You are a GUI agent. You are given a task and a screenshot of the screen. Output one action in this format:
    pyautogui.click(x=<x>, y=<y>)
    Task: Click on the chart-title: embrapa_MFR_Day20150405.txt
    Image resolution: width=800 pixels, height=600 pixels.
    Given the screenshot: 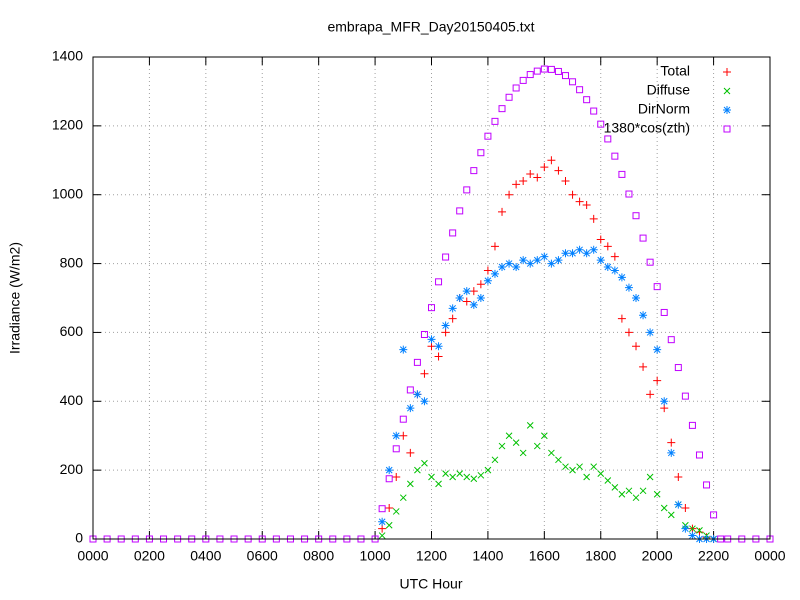 What is the action you would take?
    pyautogui.click(x=430, y=27)
    